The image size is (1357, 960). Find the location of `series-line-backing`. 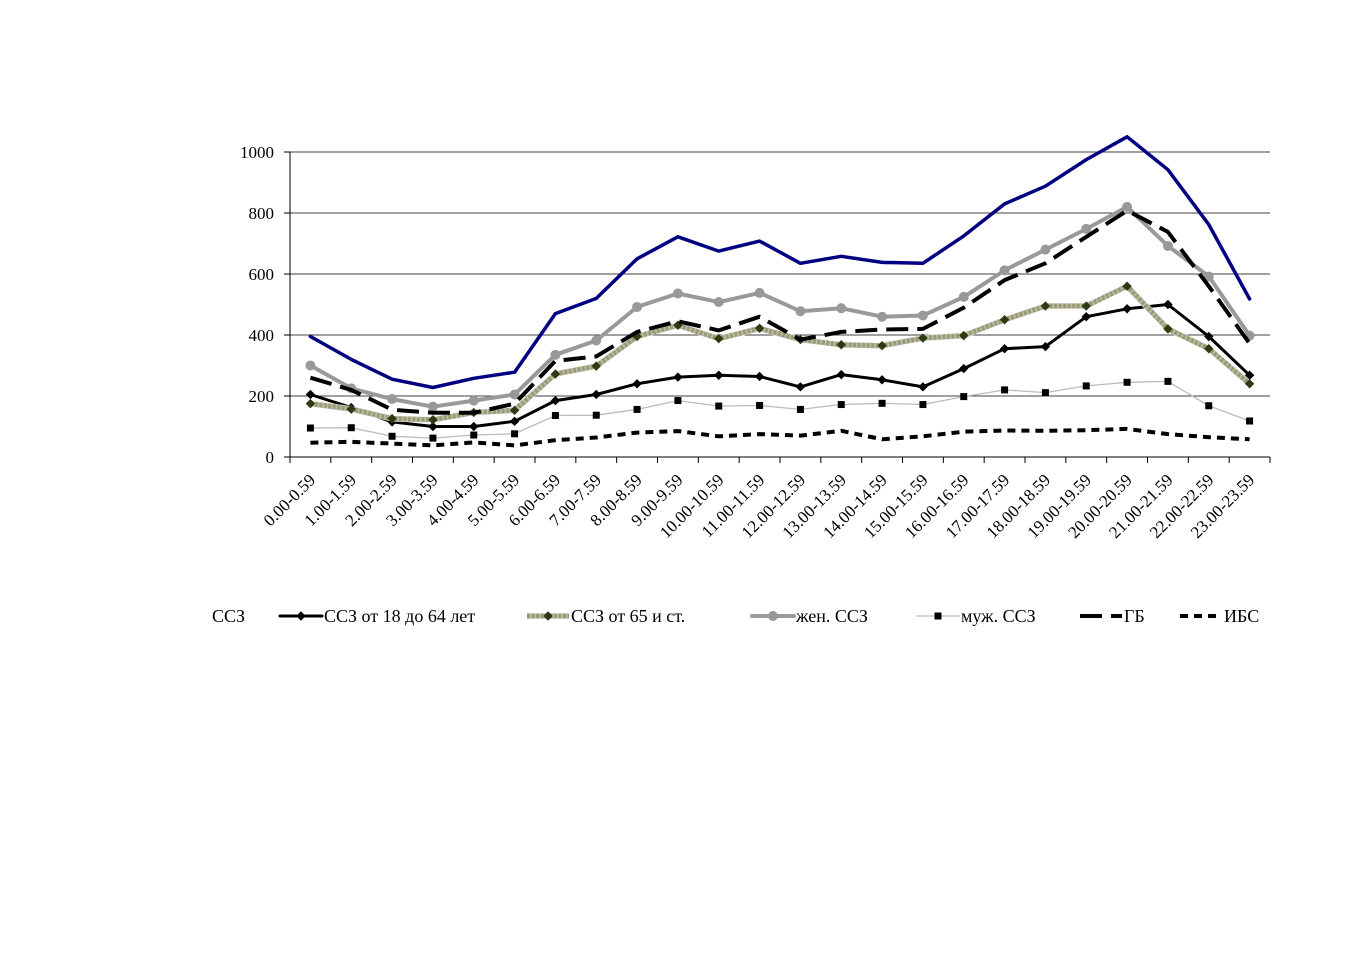

series-line-backing is located at coordinates (781, 353).